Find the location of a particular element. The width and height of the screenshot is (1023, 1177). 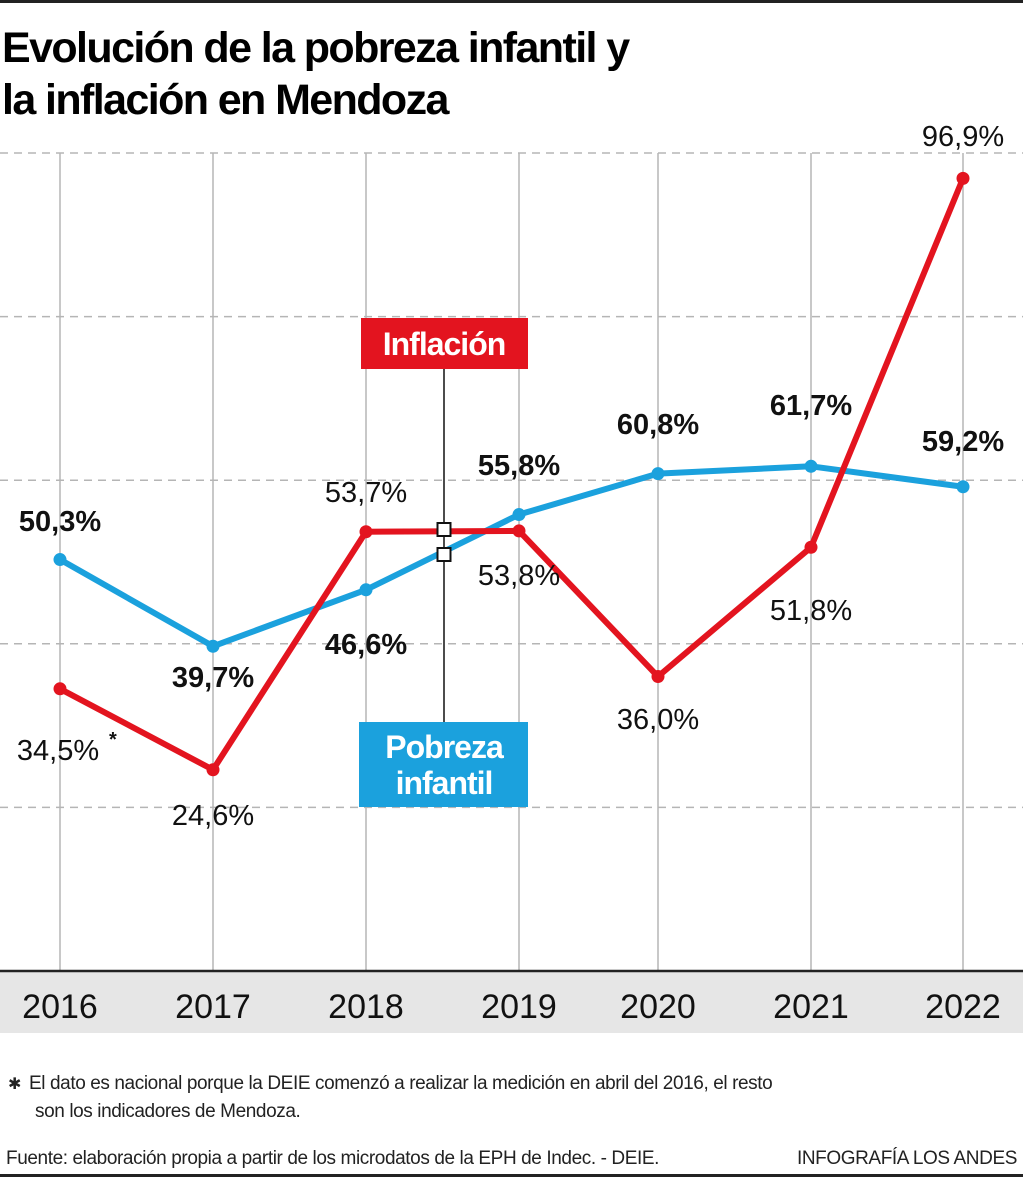

legend-poverty-label: infantil is located at coordinates (444, 783).